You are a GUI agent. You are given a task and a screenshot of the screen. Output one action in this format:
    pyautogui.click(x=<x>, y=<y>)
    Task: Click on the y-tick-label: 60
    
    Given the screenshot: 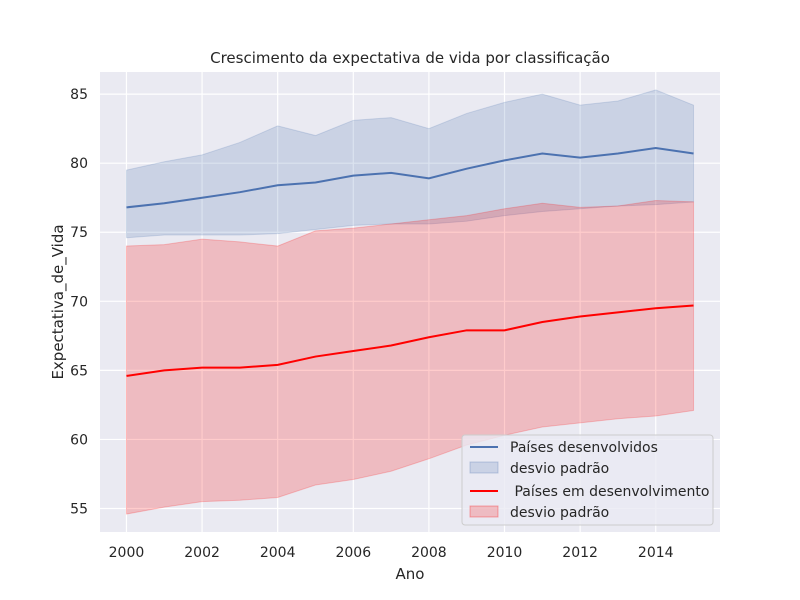 What is the action you would take?
    pyautogui.click(x=79, y=440)
    